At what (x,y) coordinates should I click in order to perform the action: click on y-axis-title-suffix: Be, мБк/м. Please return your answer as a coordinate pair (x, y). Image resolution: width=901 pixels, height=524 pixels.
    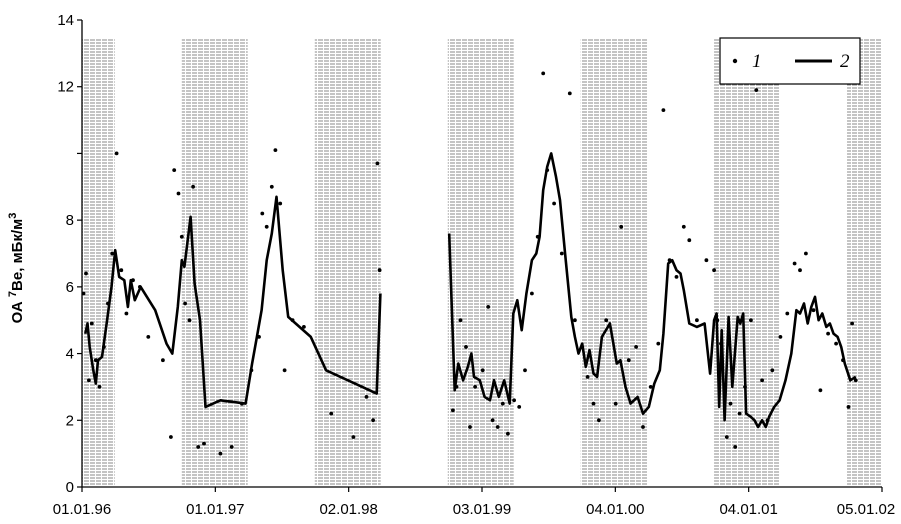
    Looking at the image, I should click on (17, 255).